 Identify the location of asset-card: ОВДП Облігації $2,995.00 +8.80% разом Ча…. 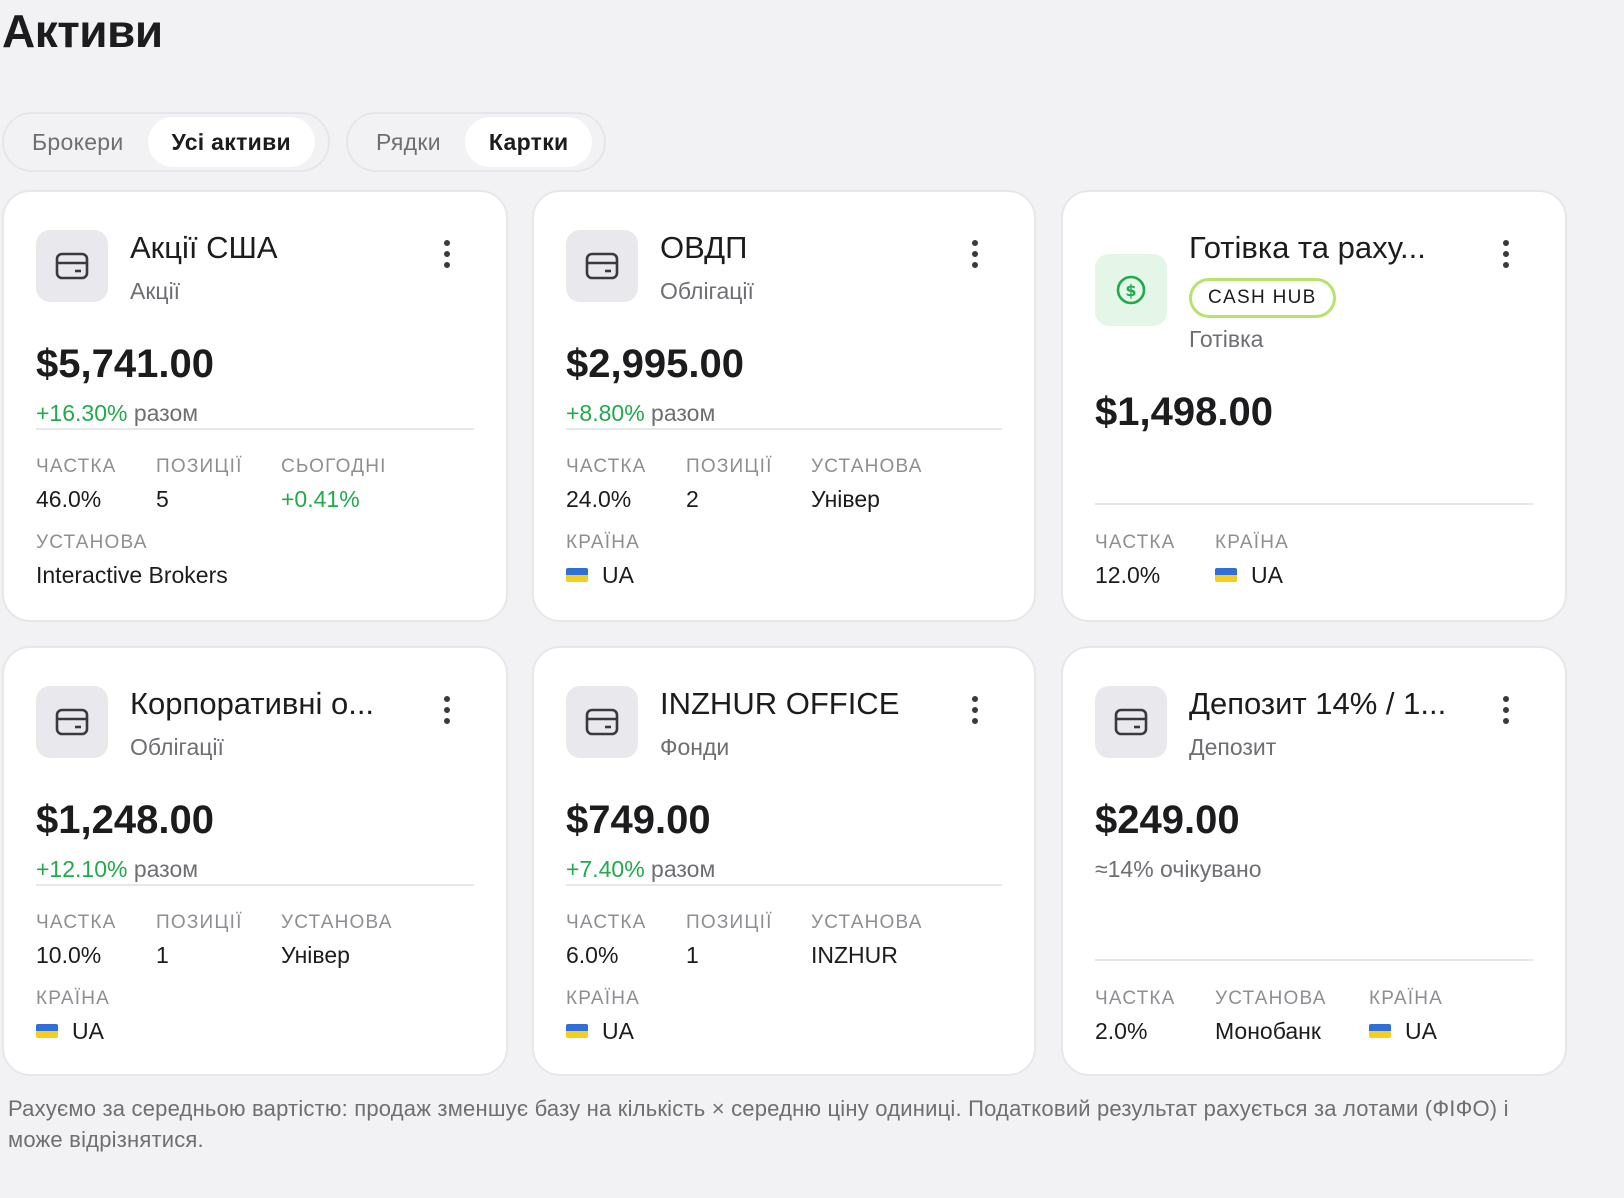
(784, 406).